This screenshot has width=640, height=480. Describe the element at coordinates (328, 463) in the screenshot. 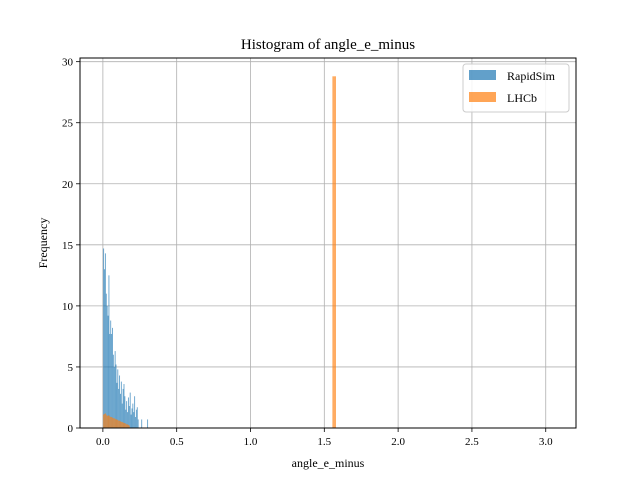

I see `x-axis-label: angle_e_minus` at that location.